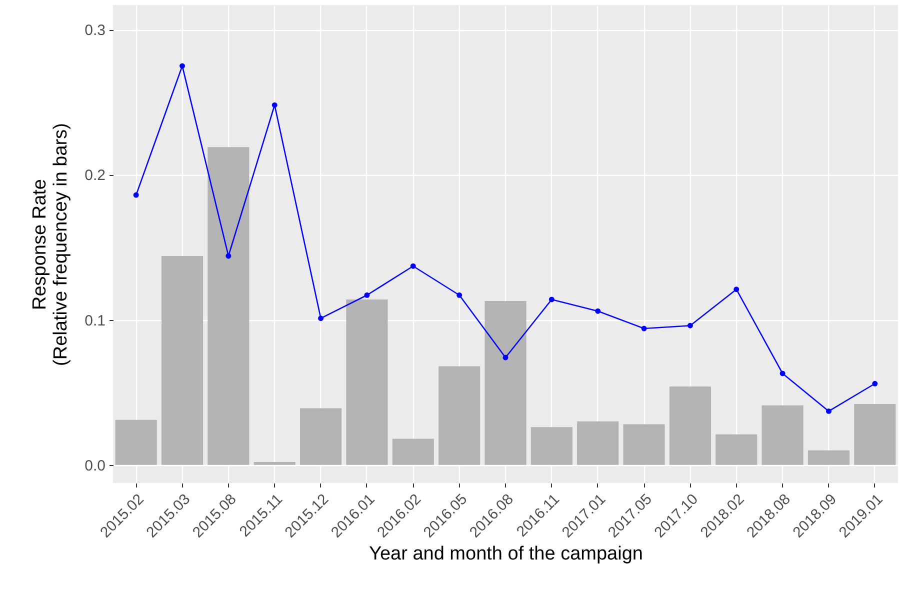  Describe the element at coordinates (95, 31) in the screenshot. I see `y-tick-label: 0.3` at that location.